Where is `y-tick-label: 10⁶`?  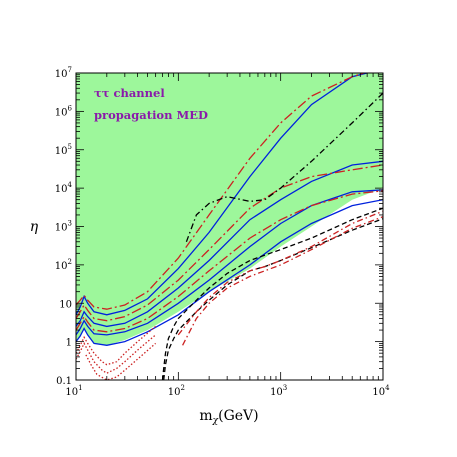
y-tick-label: 10⁶ is located at coordinates (64, 111).